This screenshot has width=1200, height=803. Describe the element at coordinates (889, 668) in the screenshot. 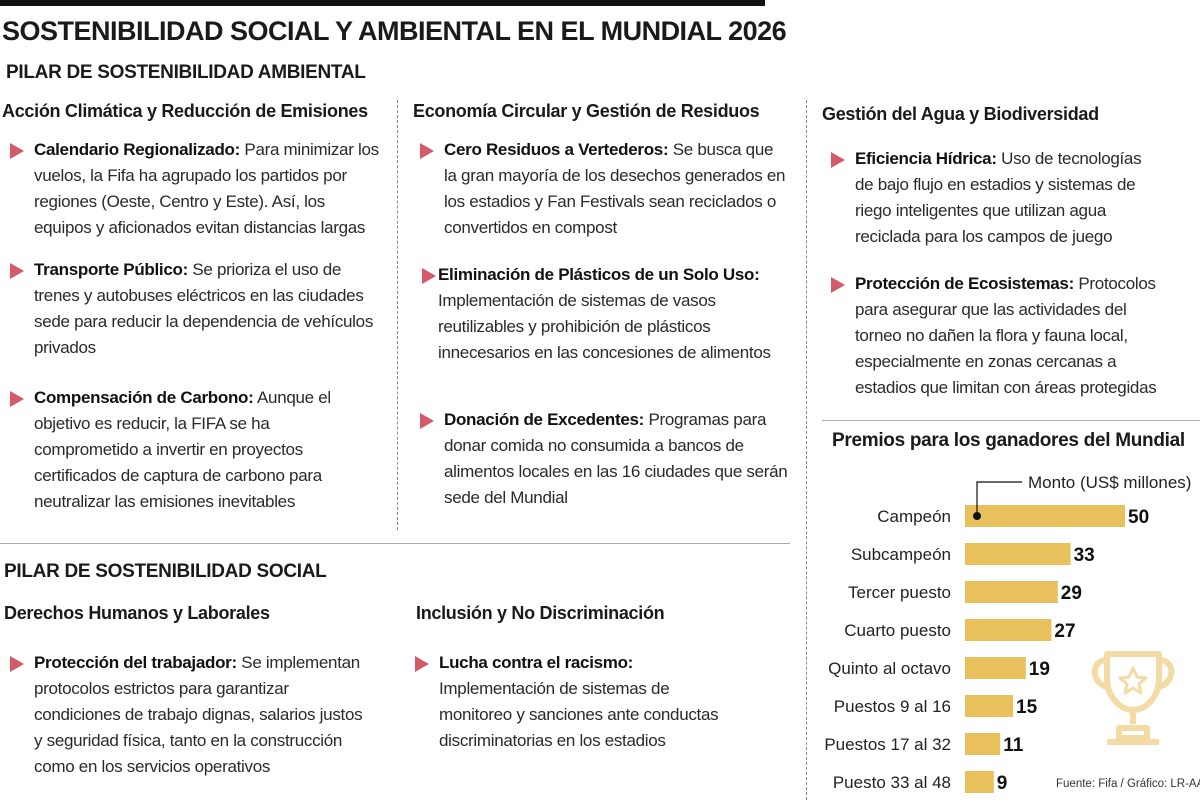

I see `category-label: Quinto al octavo` at that location.